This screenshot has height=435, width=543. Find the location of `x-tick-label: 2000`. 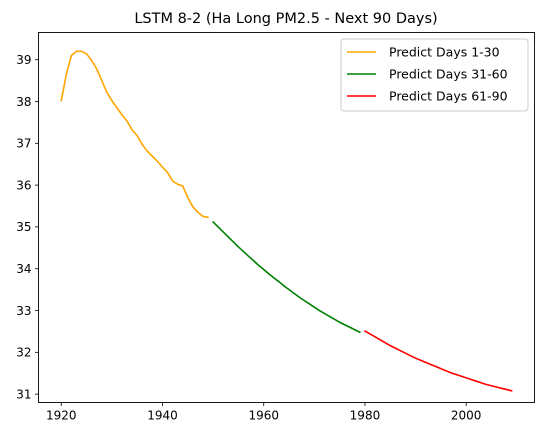

x-tick-label: 2000 is located at coordinates (466, 416).